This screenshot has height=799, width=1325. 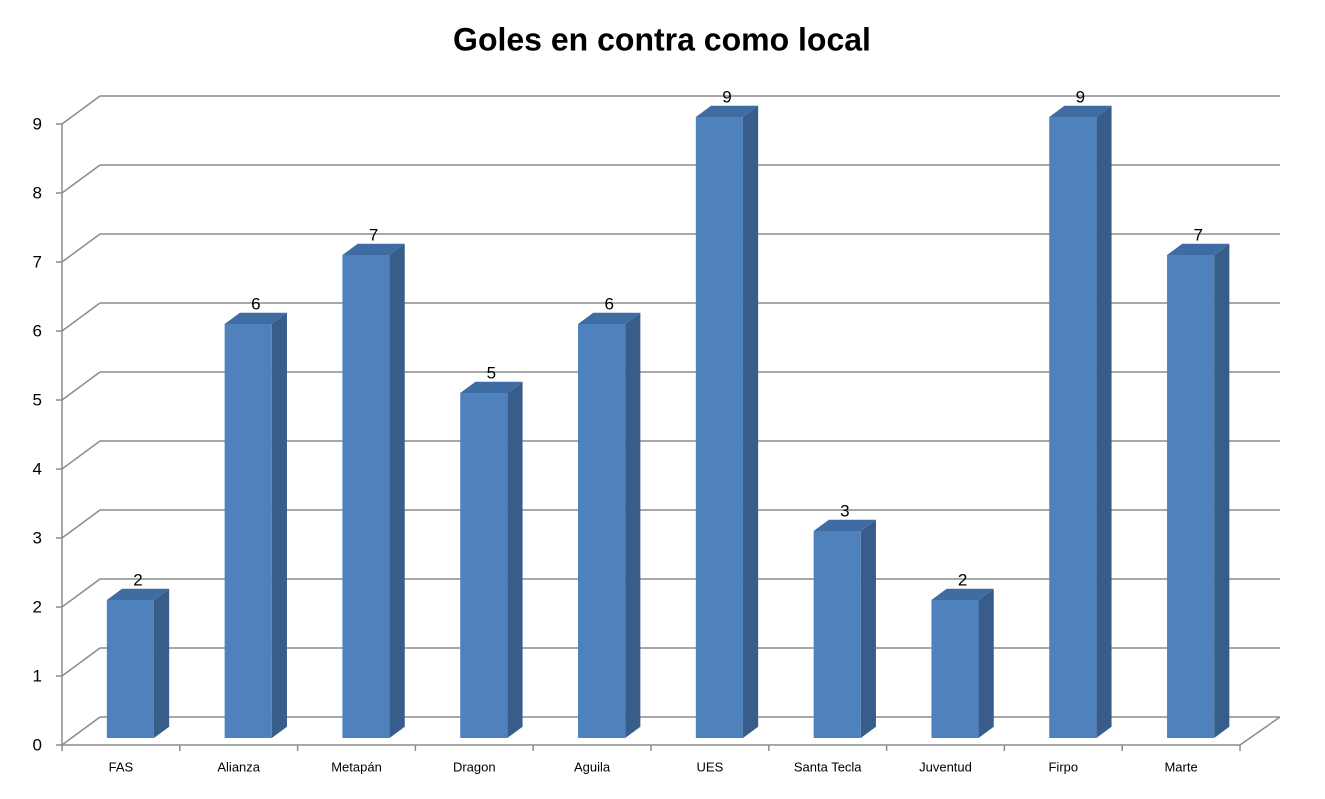 I want to click on x-tick-label: Dragon, so click(x=474, y=766).